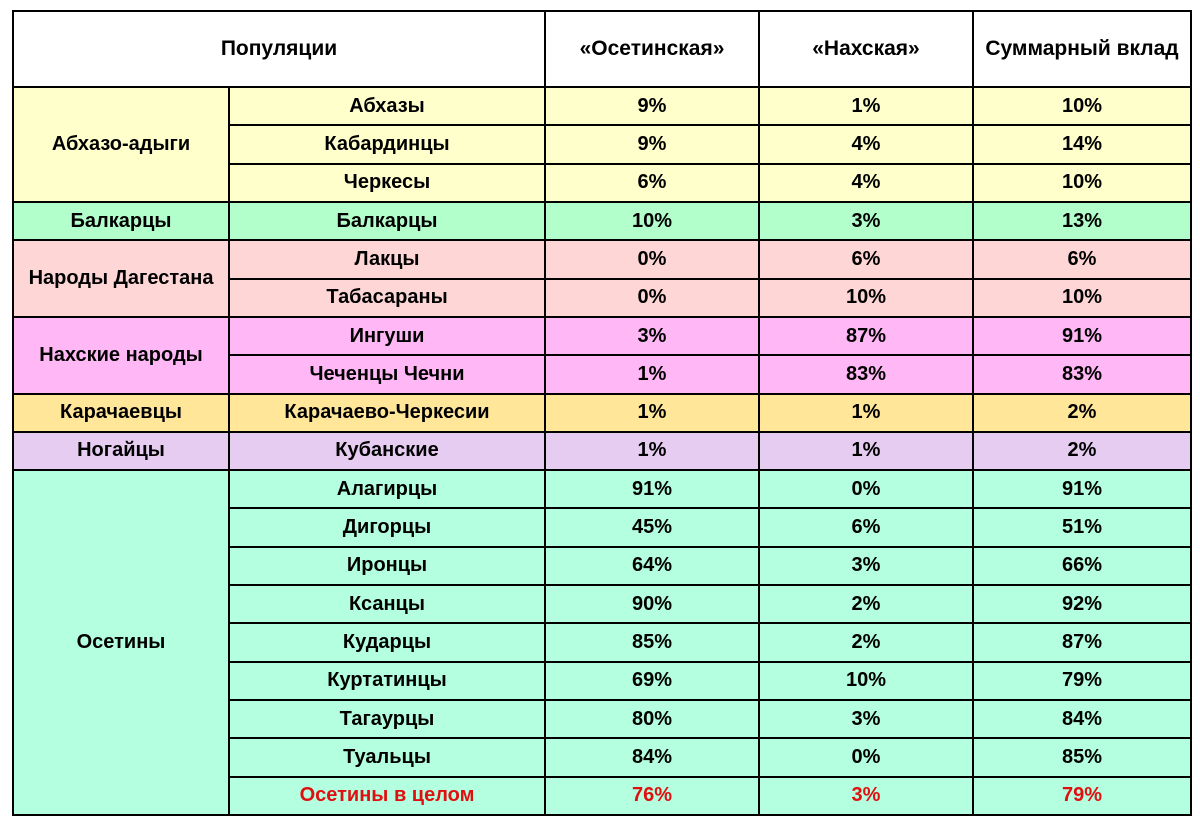  Describe the element at coordinates (1082, 144) in the screenshot. I see `total-cell: 14%` at that location.